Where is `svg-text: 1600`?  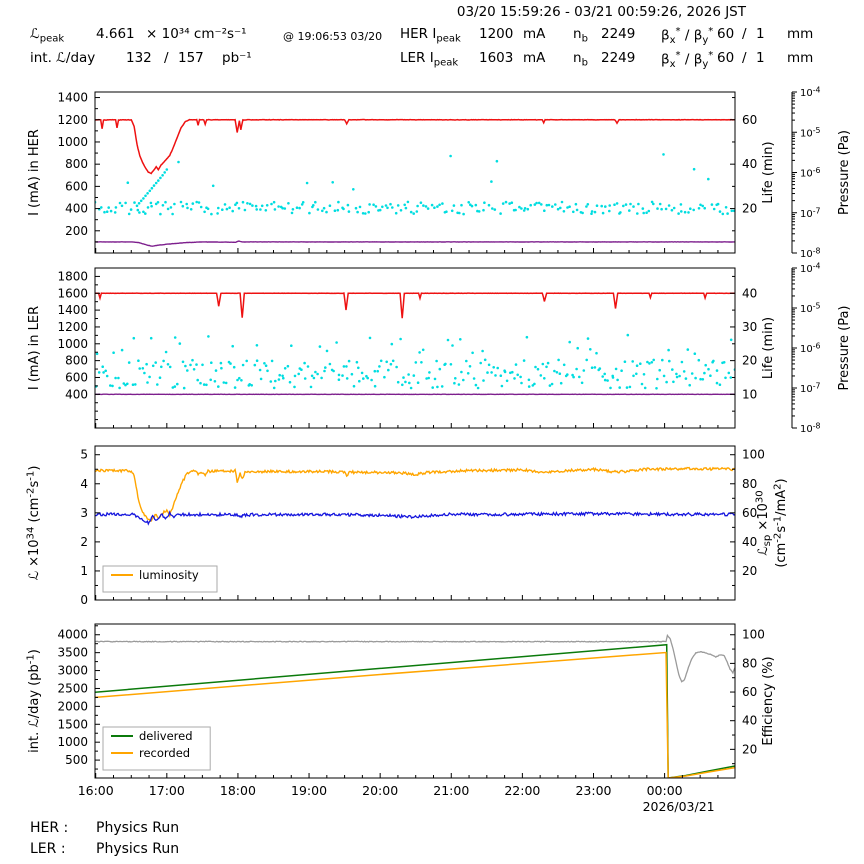 svg-text: 1600 is located at coordinates (72, 293).